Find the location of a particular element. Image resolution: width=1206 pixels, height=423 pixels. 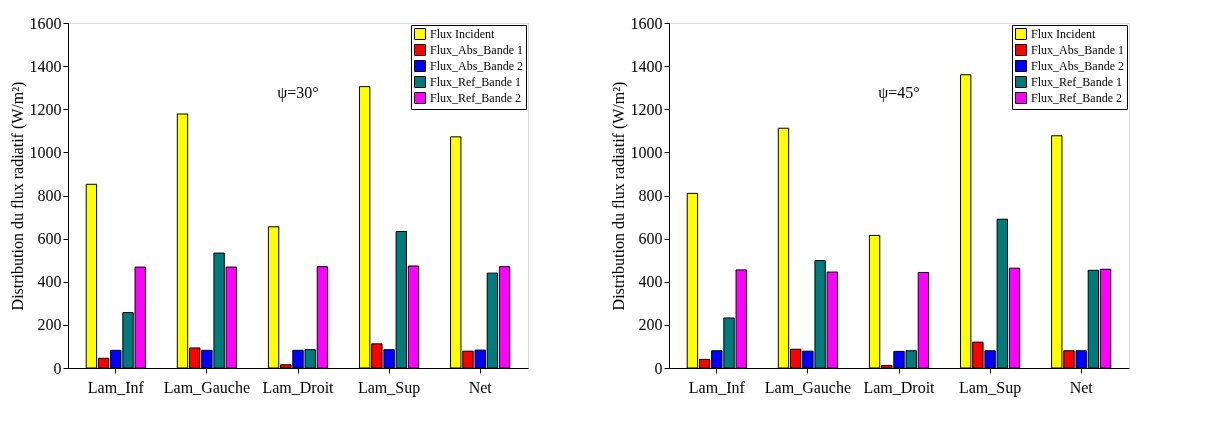

annotation: ψ=45° is located at coordinates (899, 93).